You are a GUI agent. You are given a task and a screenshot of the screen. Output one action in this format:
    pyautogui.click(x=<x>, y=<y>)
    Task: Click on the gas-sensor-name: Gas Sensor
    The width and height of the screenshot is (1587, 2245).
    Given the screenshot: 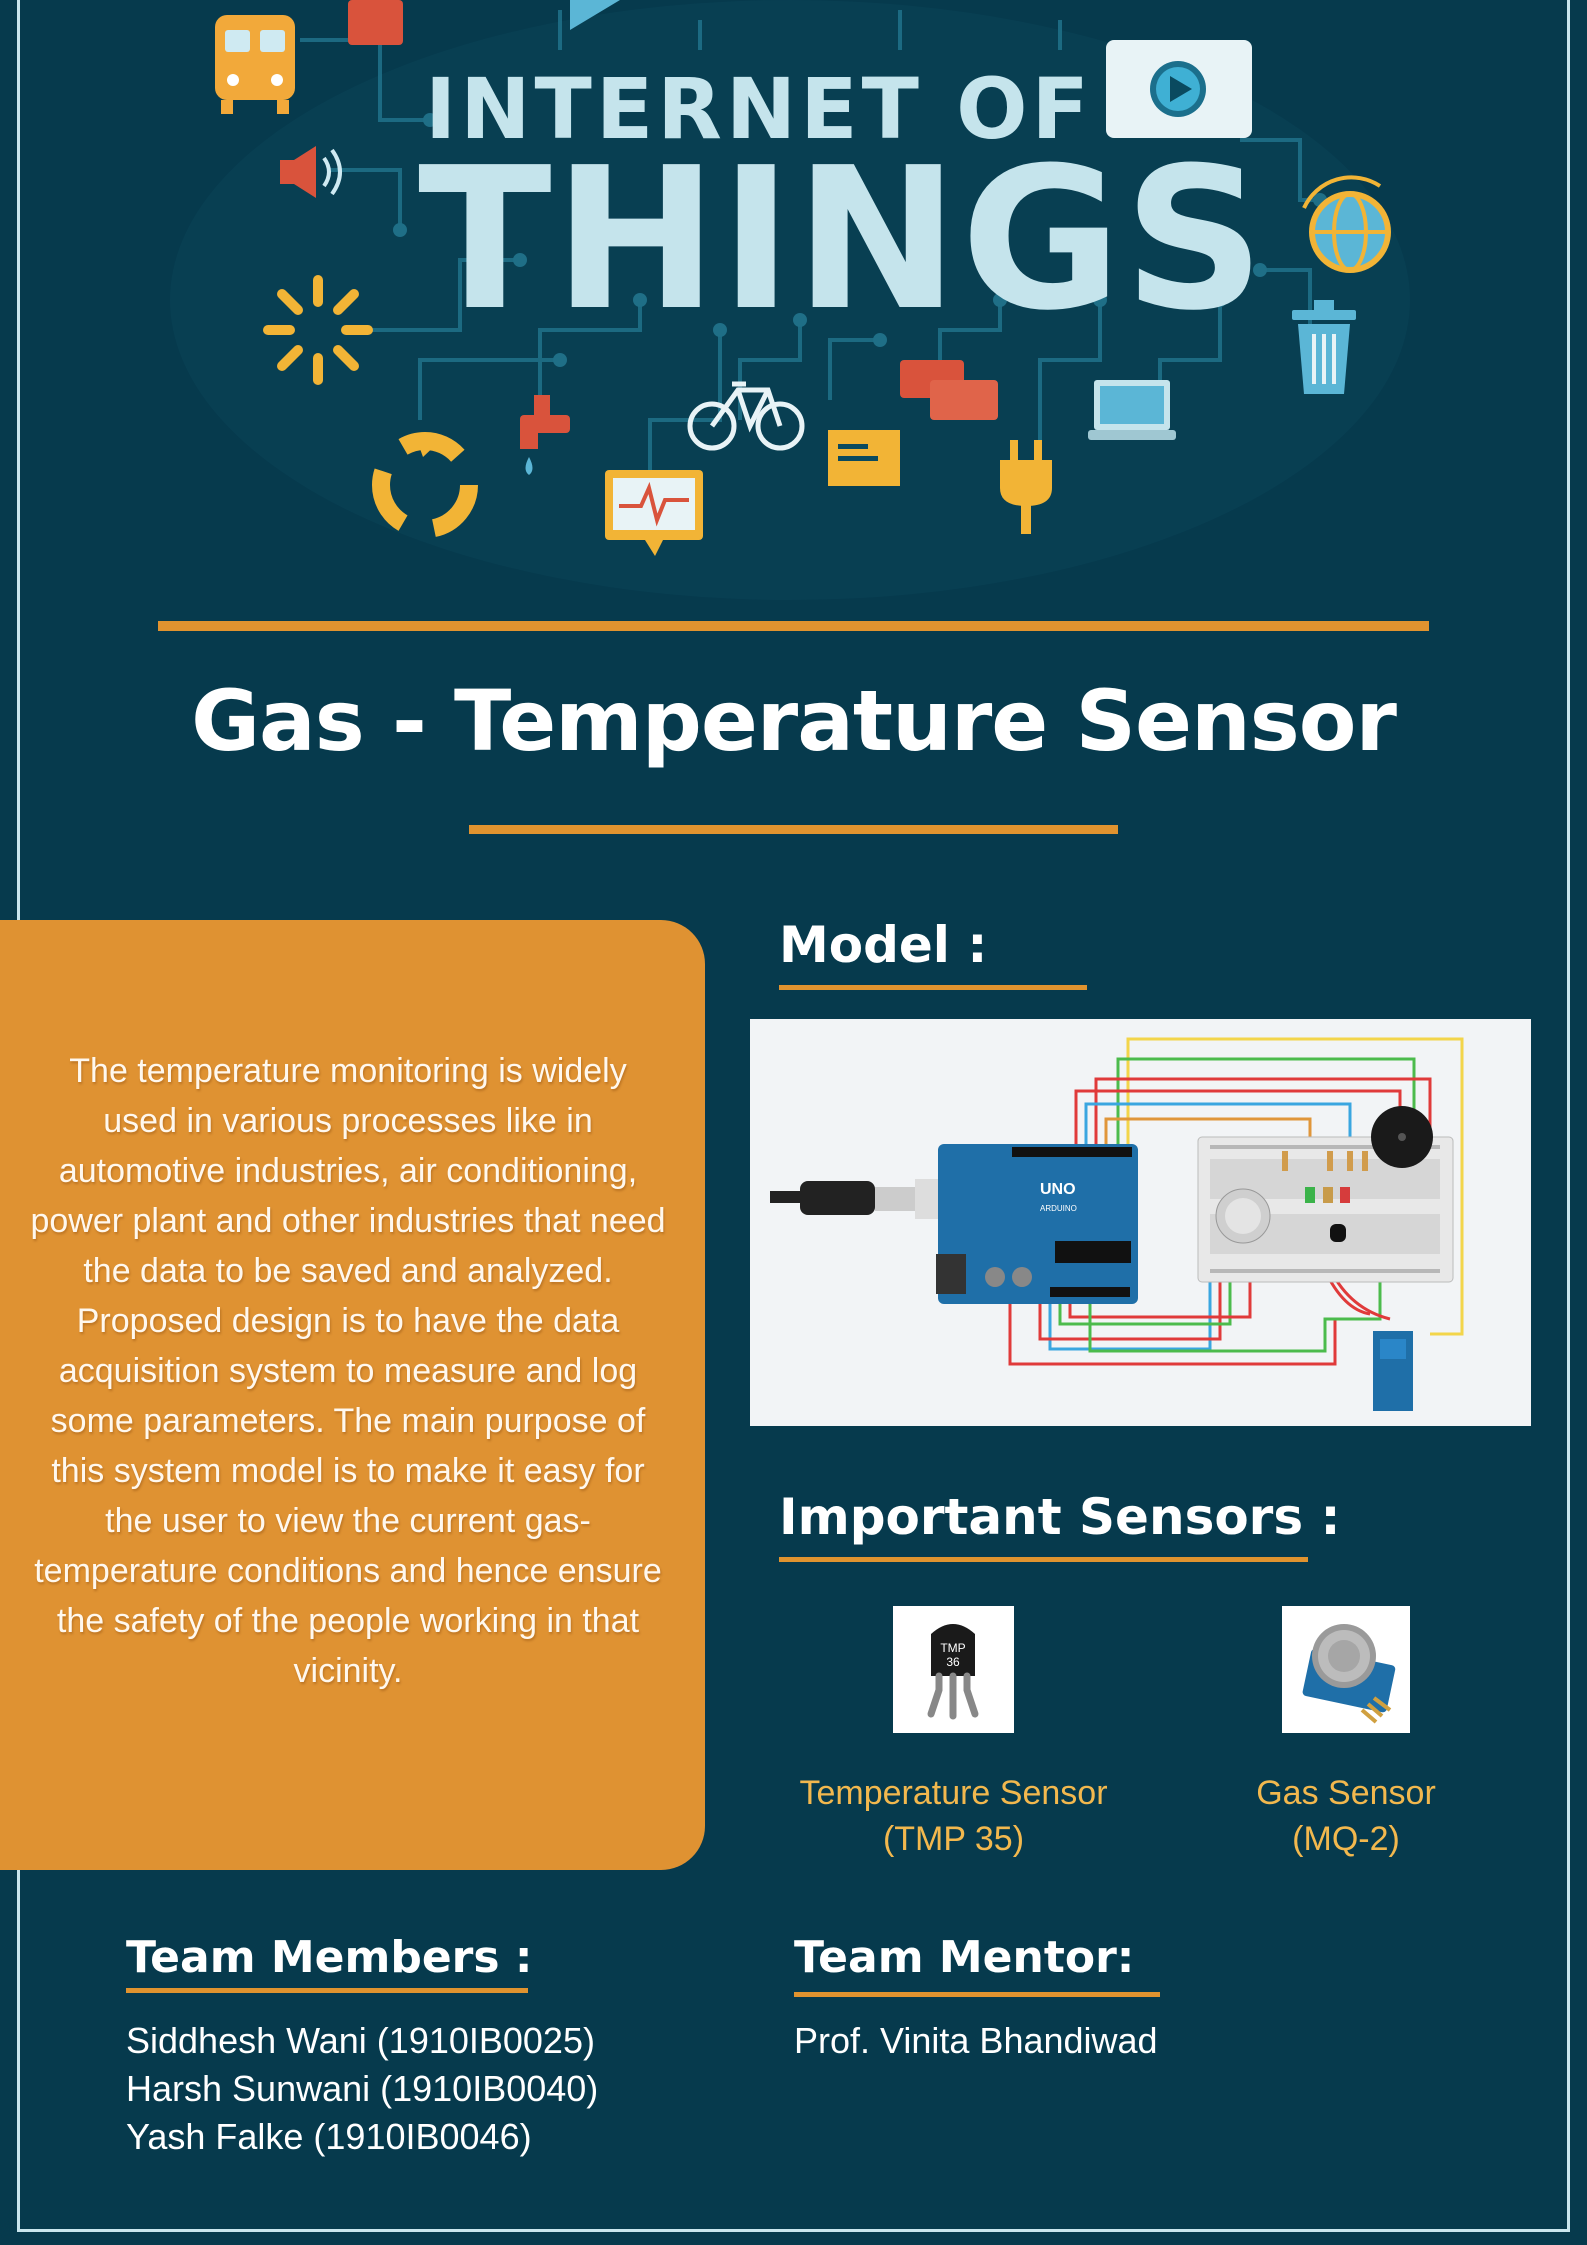 What is the action you would take?
    pyautogui.click(x=1346, y=1793)
    